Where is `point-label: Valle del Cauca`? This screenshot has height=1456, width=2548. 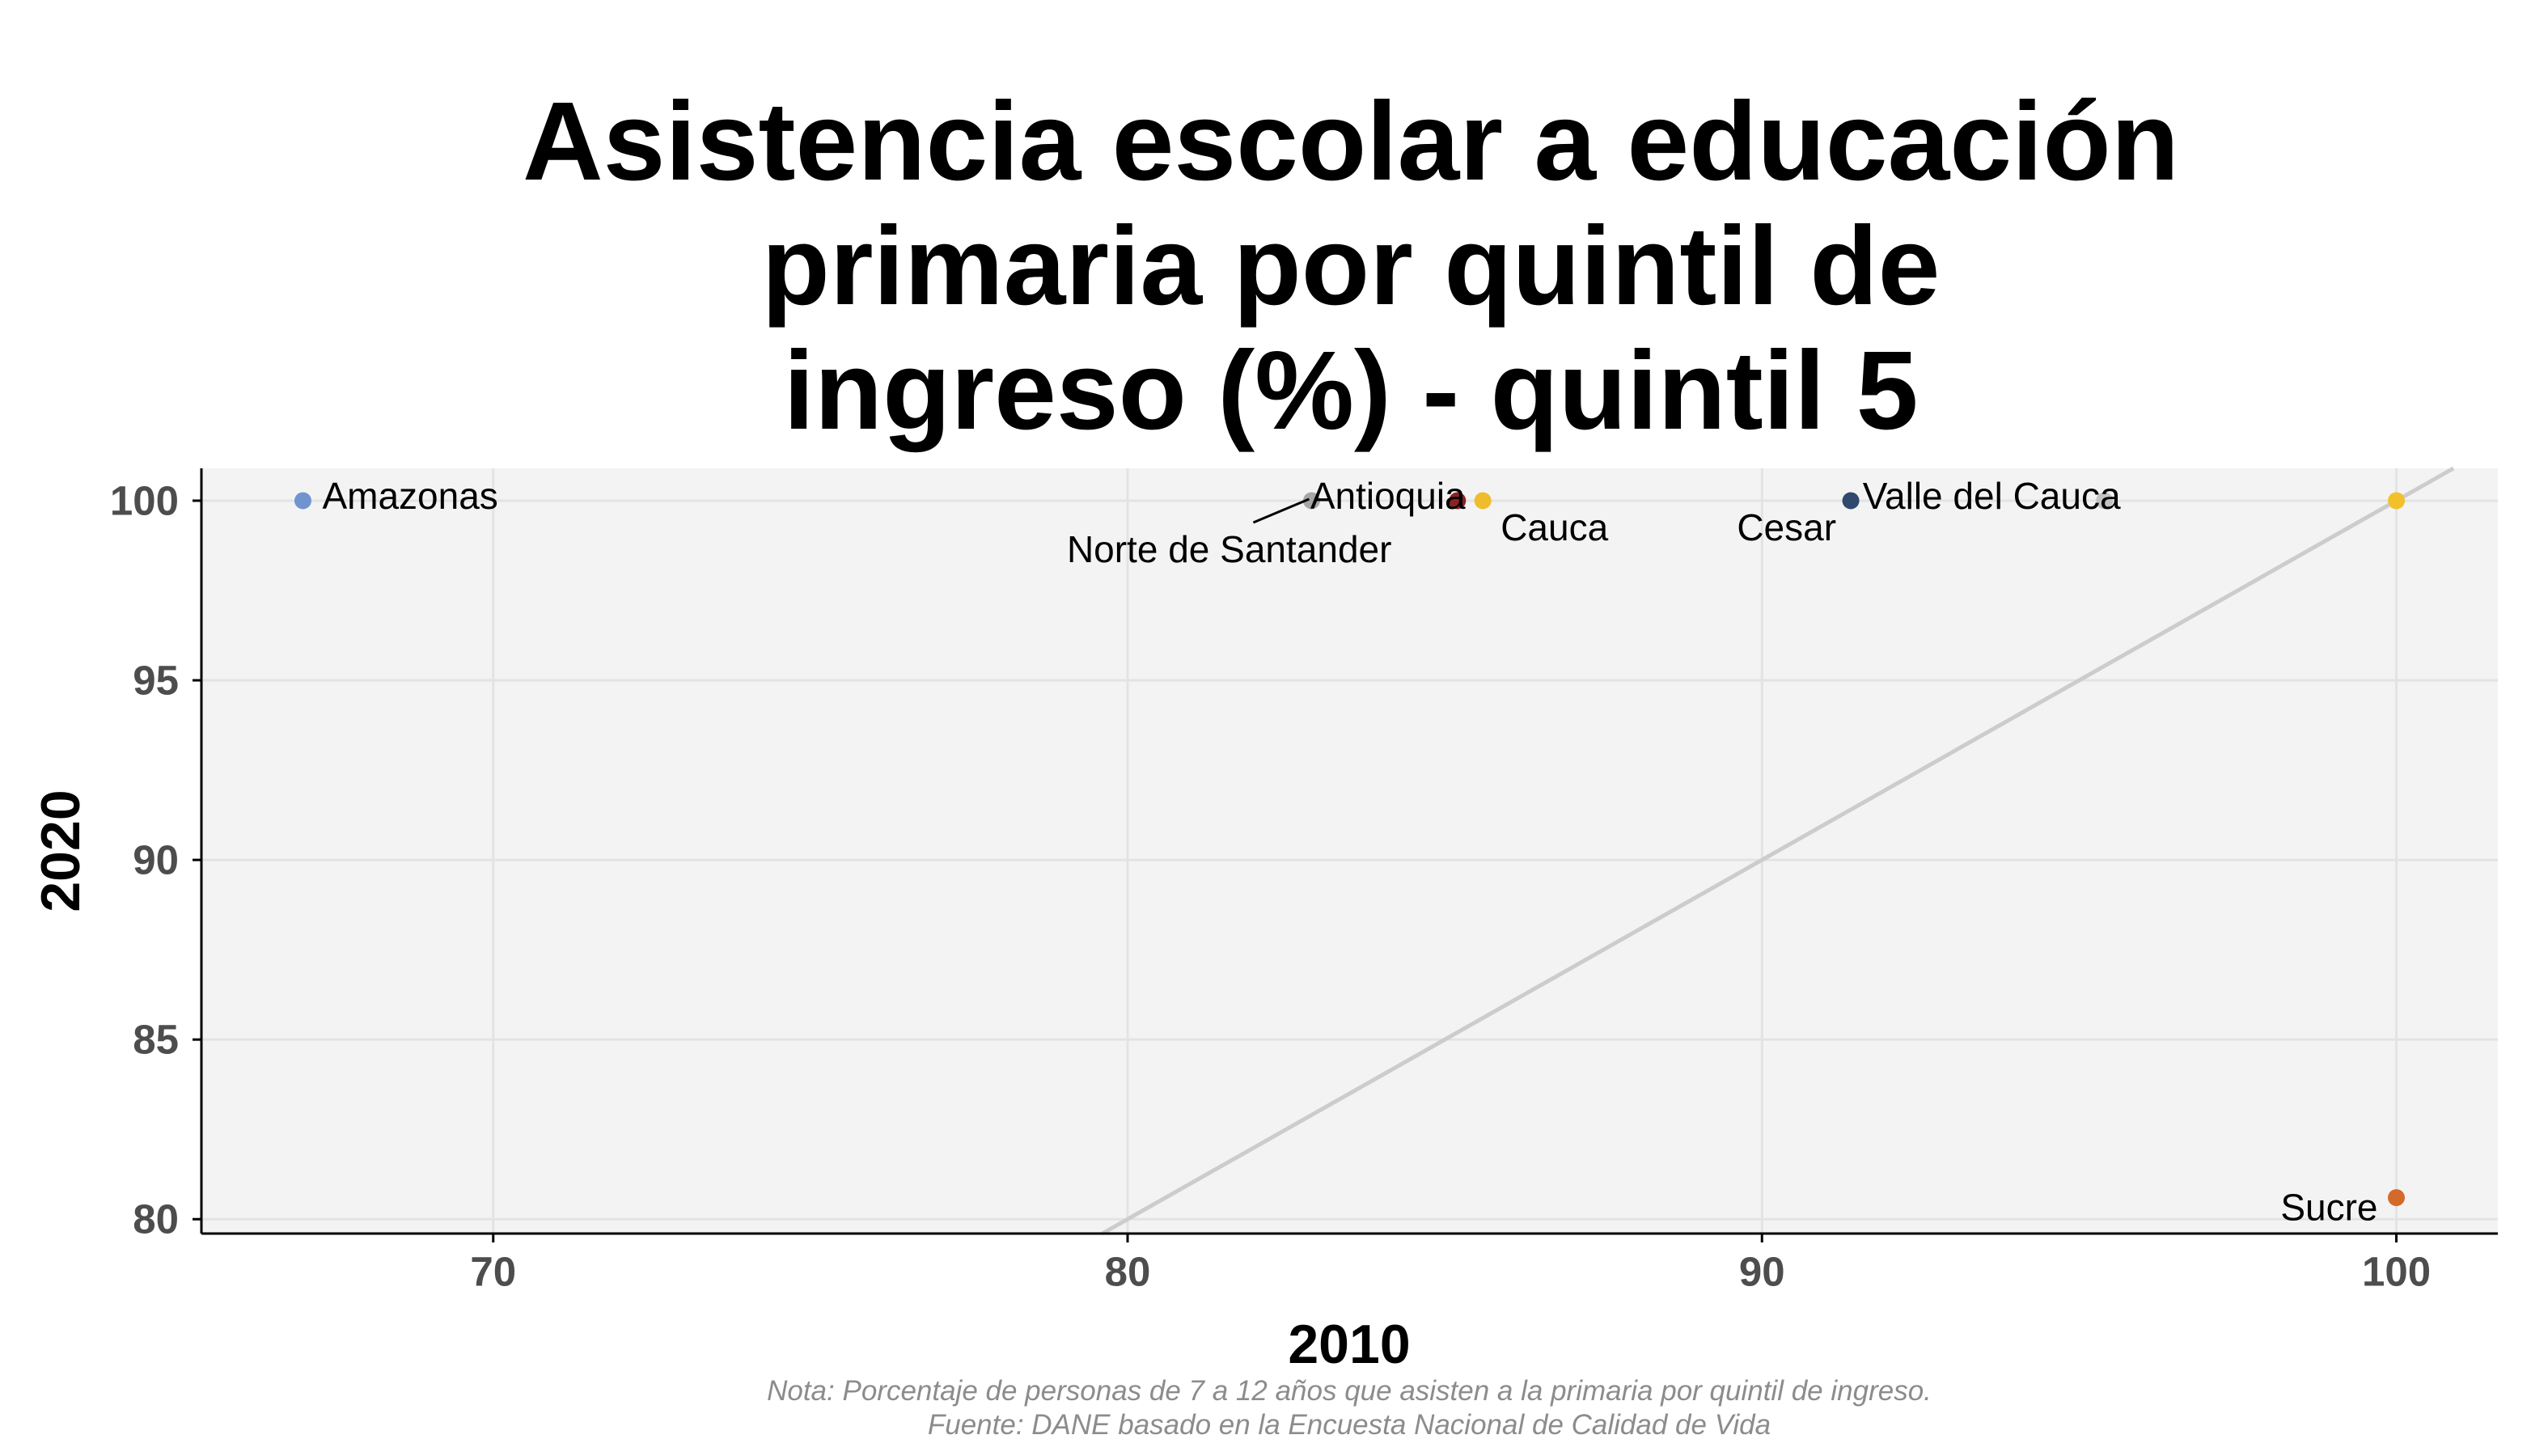 point-label: Valle del Cauca is located at coordinates (1992, 496).